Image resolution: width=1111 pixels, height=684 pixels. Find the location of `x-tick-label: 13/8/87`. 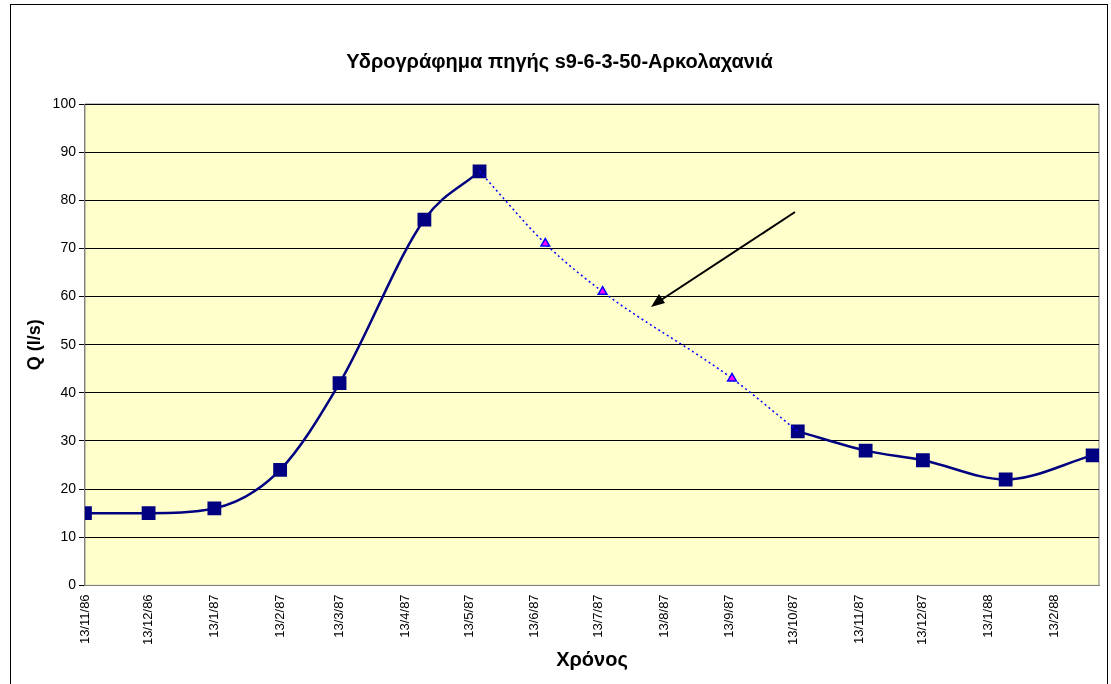

x-tick-label: 13/8/87 is located at coordinates (663, 616).